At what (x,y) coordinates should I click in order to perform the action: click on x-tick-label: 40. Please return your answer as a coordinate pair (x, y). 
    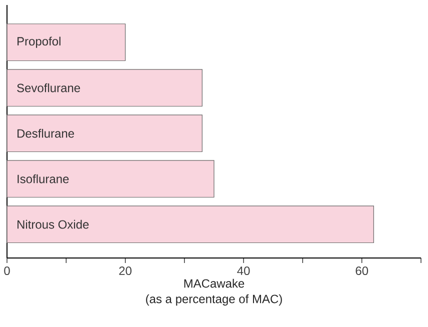
    Looking at the image, I should click on (243, 271).